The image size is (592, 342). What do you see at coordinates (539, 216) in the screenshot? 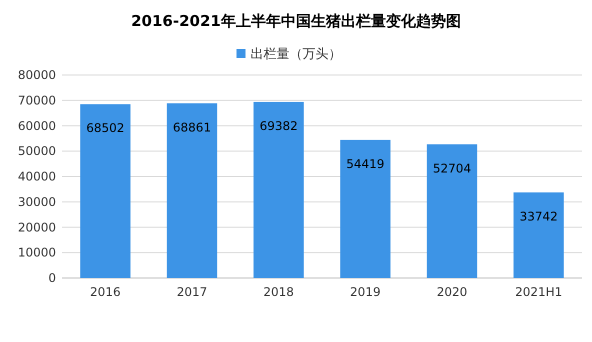
I see `data-label: 33742` at bounding box center [539, 216].